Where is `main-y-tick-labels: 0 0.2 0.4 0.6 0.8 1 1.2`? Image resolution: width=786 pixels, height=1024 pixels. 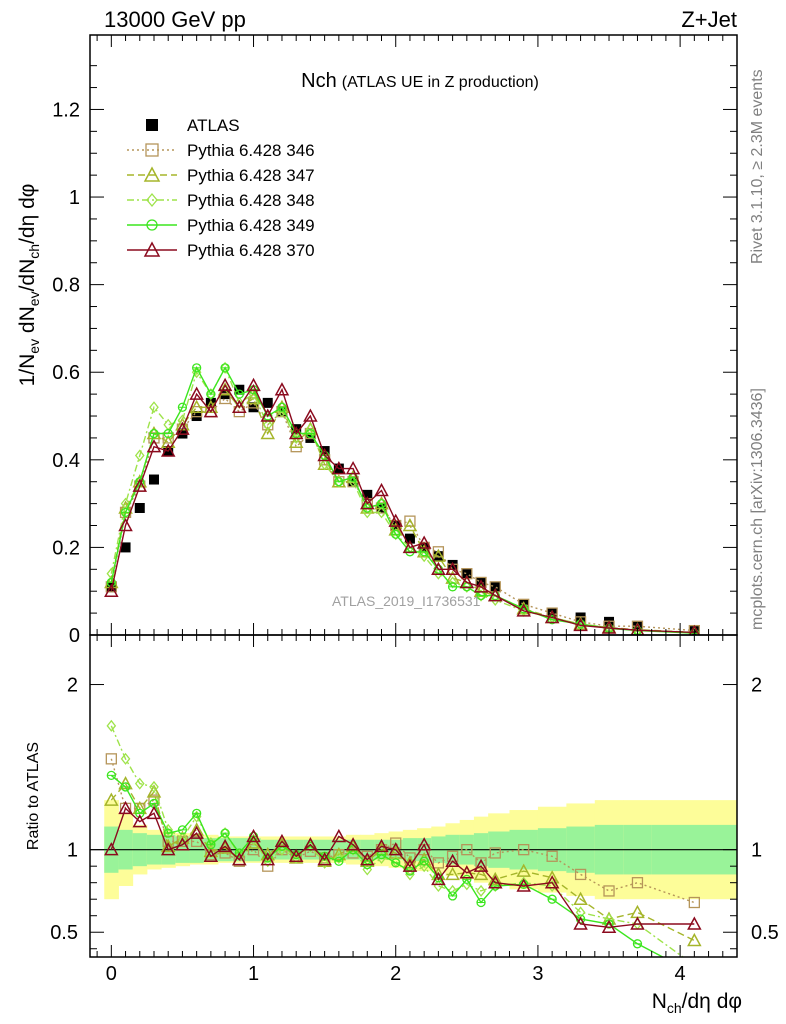
main-y-tick-labels: 0 0.2 0.4 0.6 0.8 1 1.2 is located at coordinates (66, 373).